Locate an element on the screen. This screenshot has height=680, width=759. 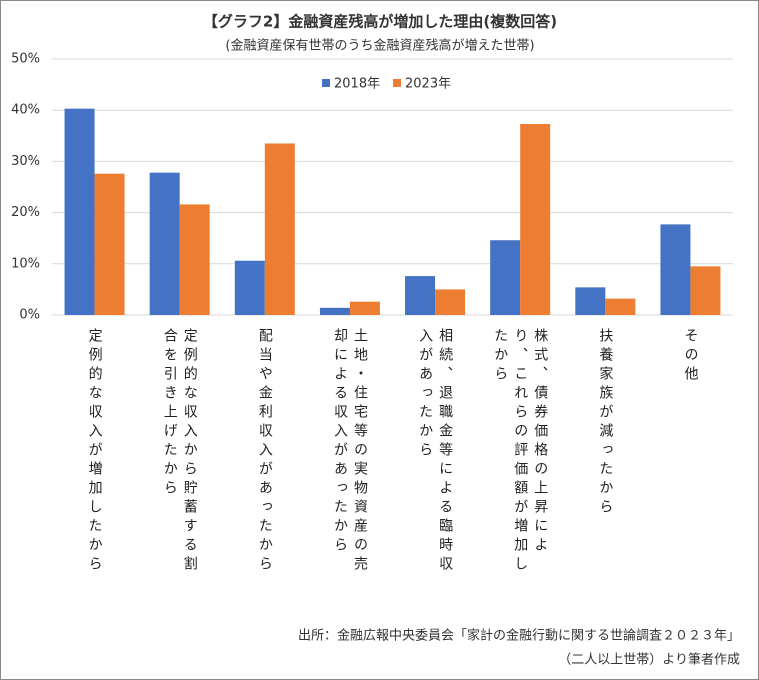
y-tick-label: 10% is located at coordinates (25, 263).